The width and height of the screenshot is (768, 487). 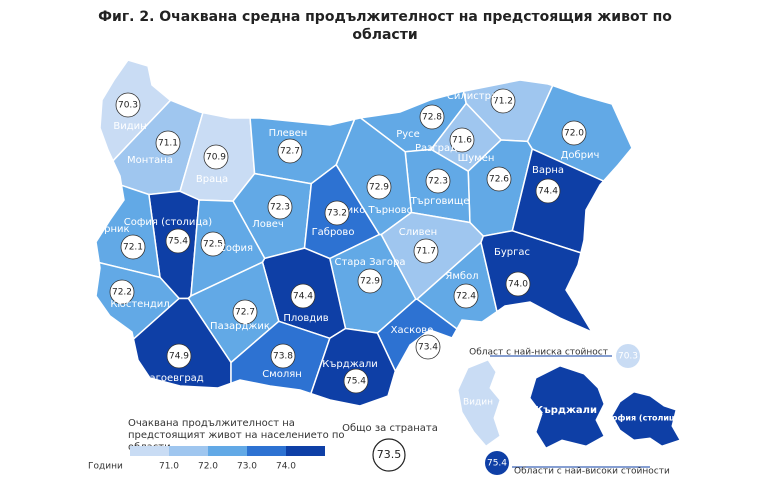 I want to click on region-value: 74.0, so click(x=518, y=285).